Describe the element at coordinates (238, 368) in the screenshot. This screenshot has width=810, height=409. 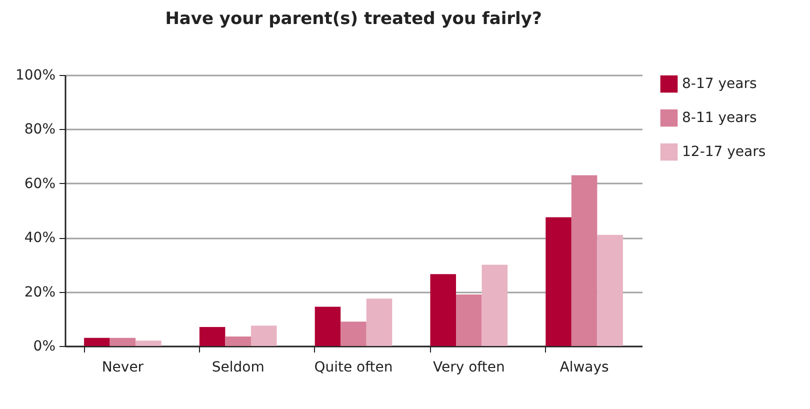
I see `x-tick-label: Seldom` at that location.